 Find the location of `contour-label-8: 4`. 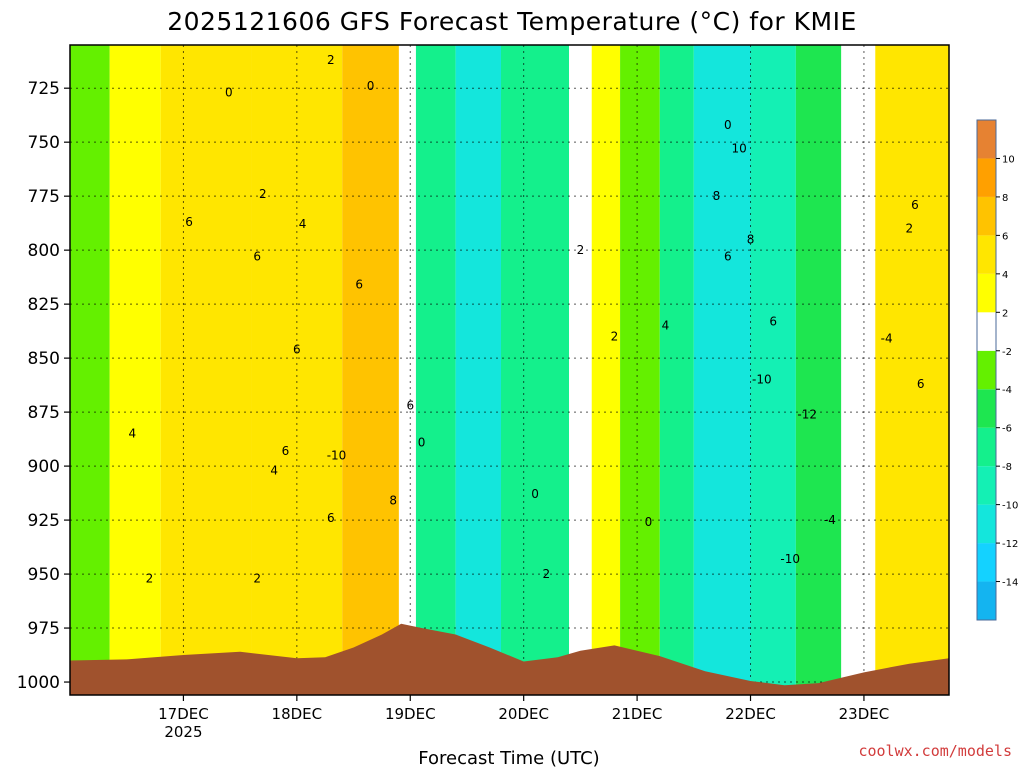

contour-label-8: 4 is located at coordinates (274, 470).